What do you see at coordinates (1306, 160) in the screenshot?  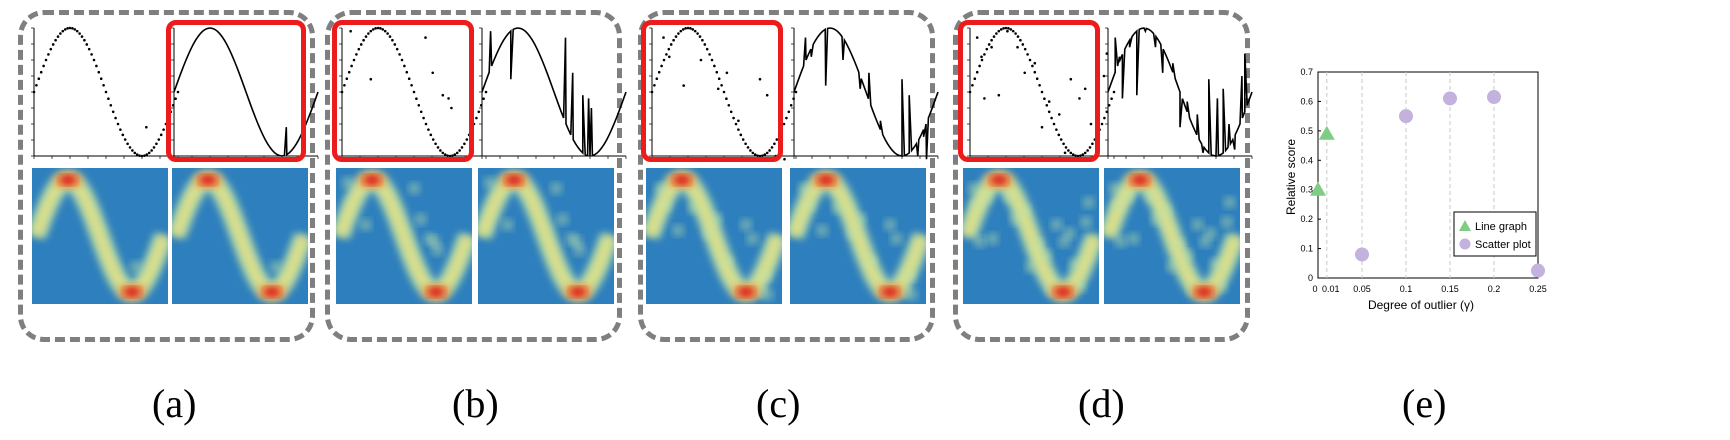 I see `y-tick-label: 0.4` at bounding box center [1306, 160].